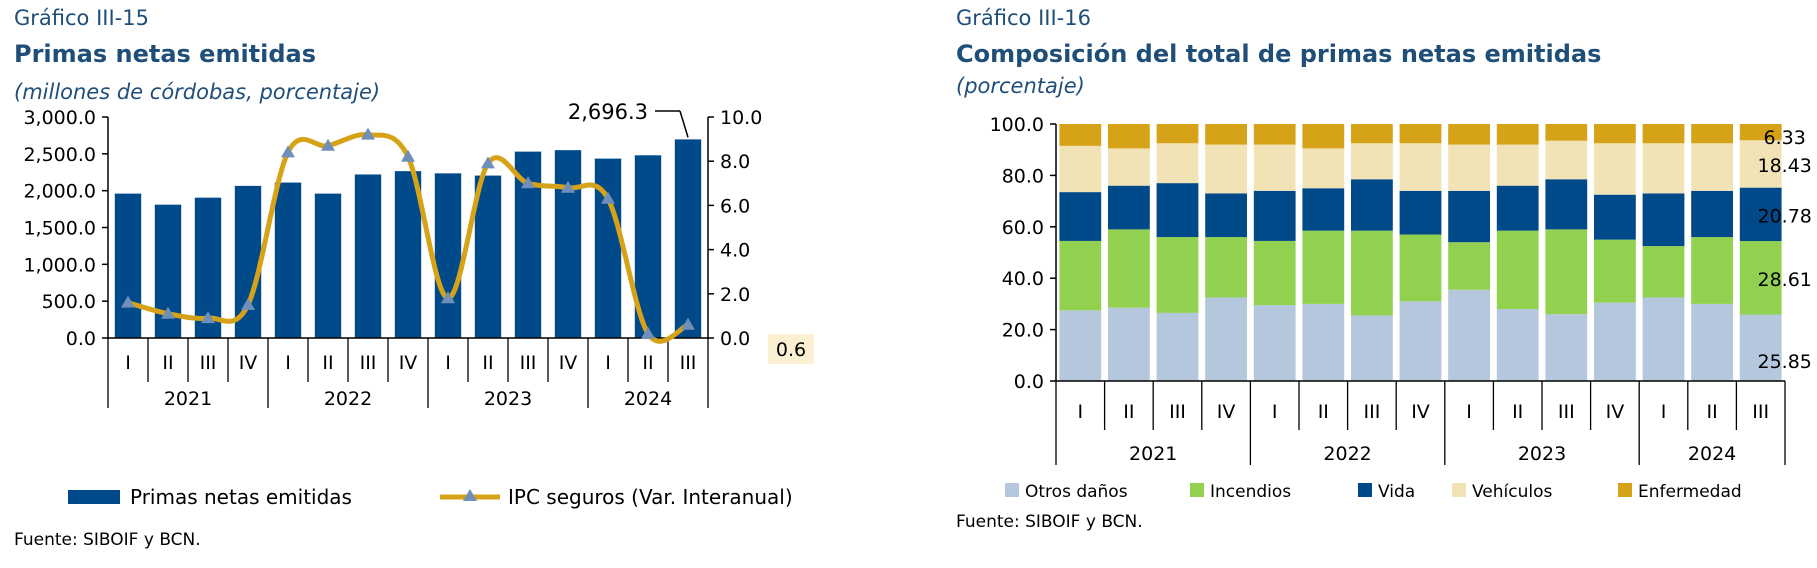  I want to click on legend-label: Primas netas emitidas, so click(241, 497).